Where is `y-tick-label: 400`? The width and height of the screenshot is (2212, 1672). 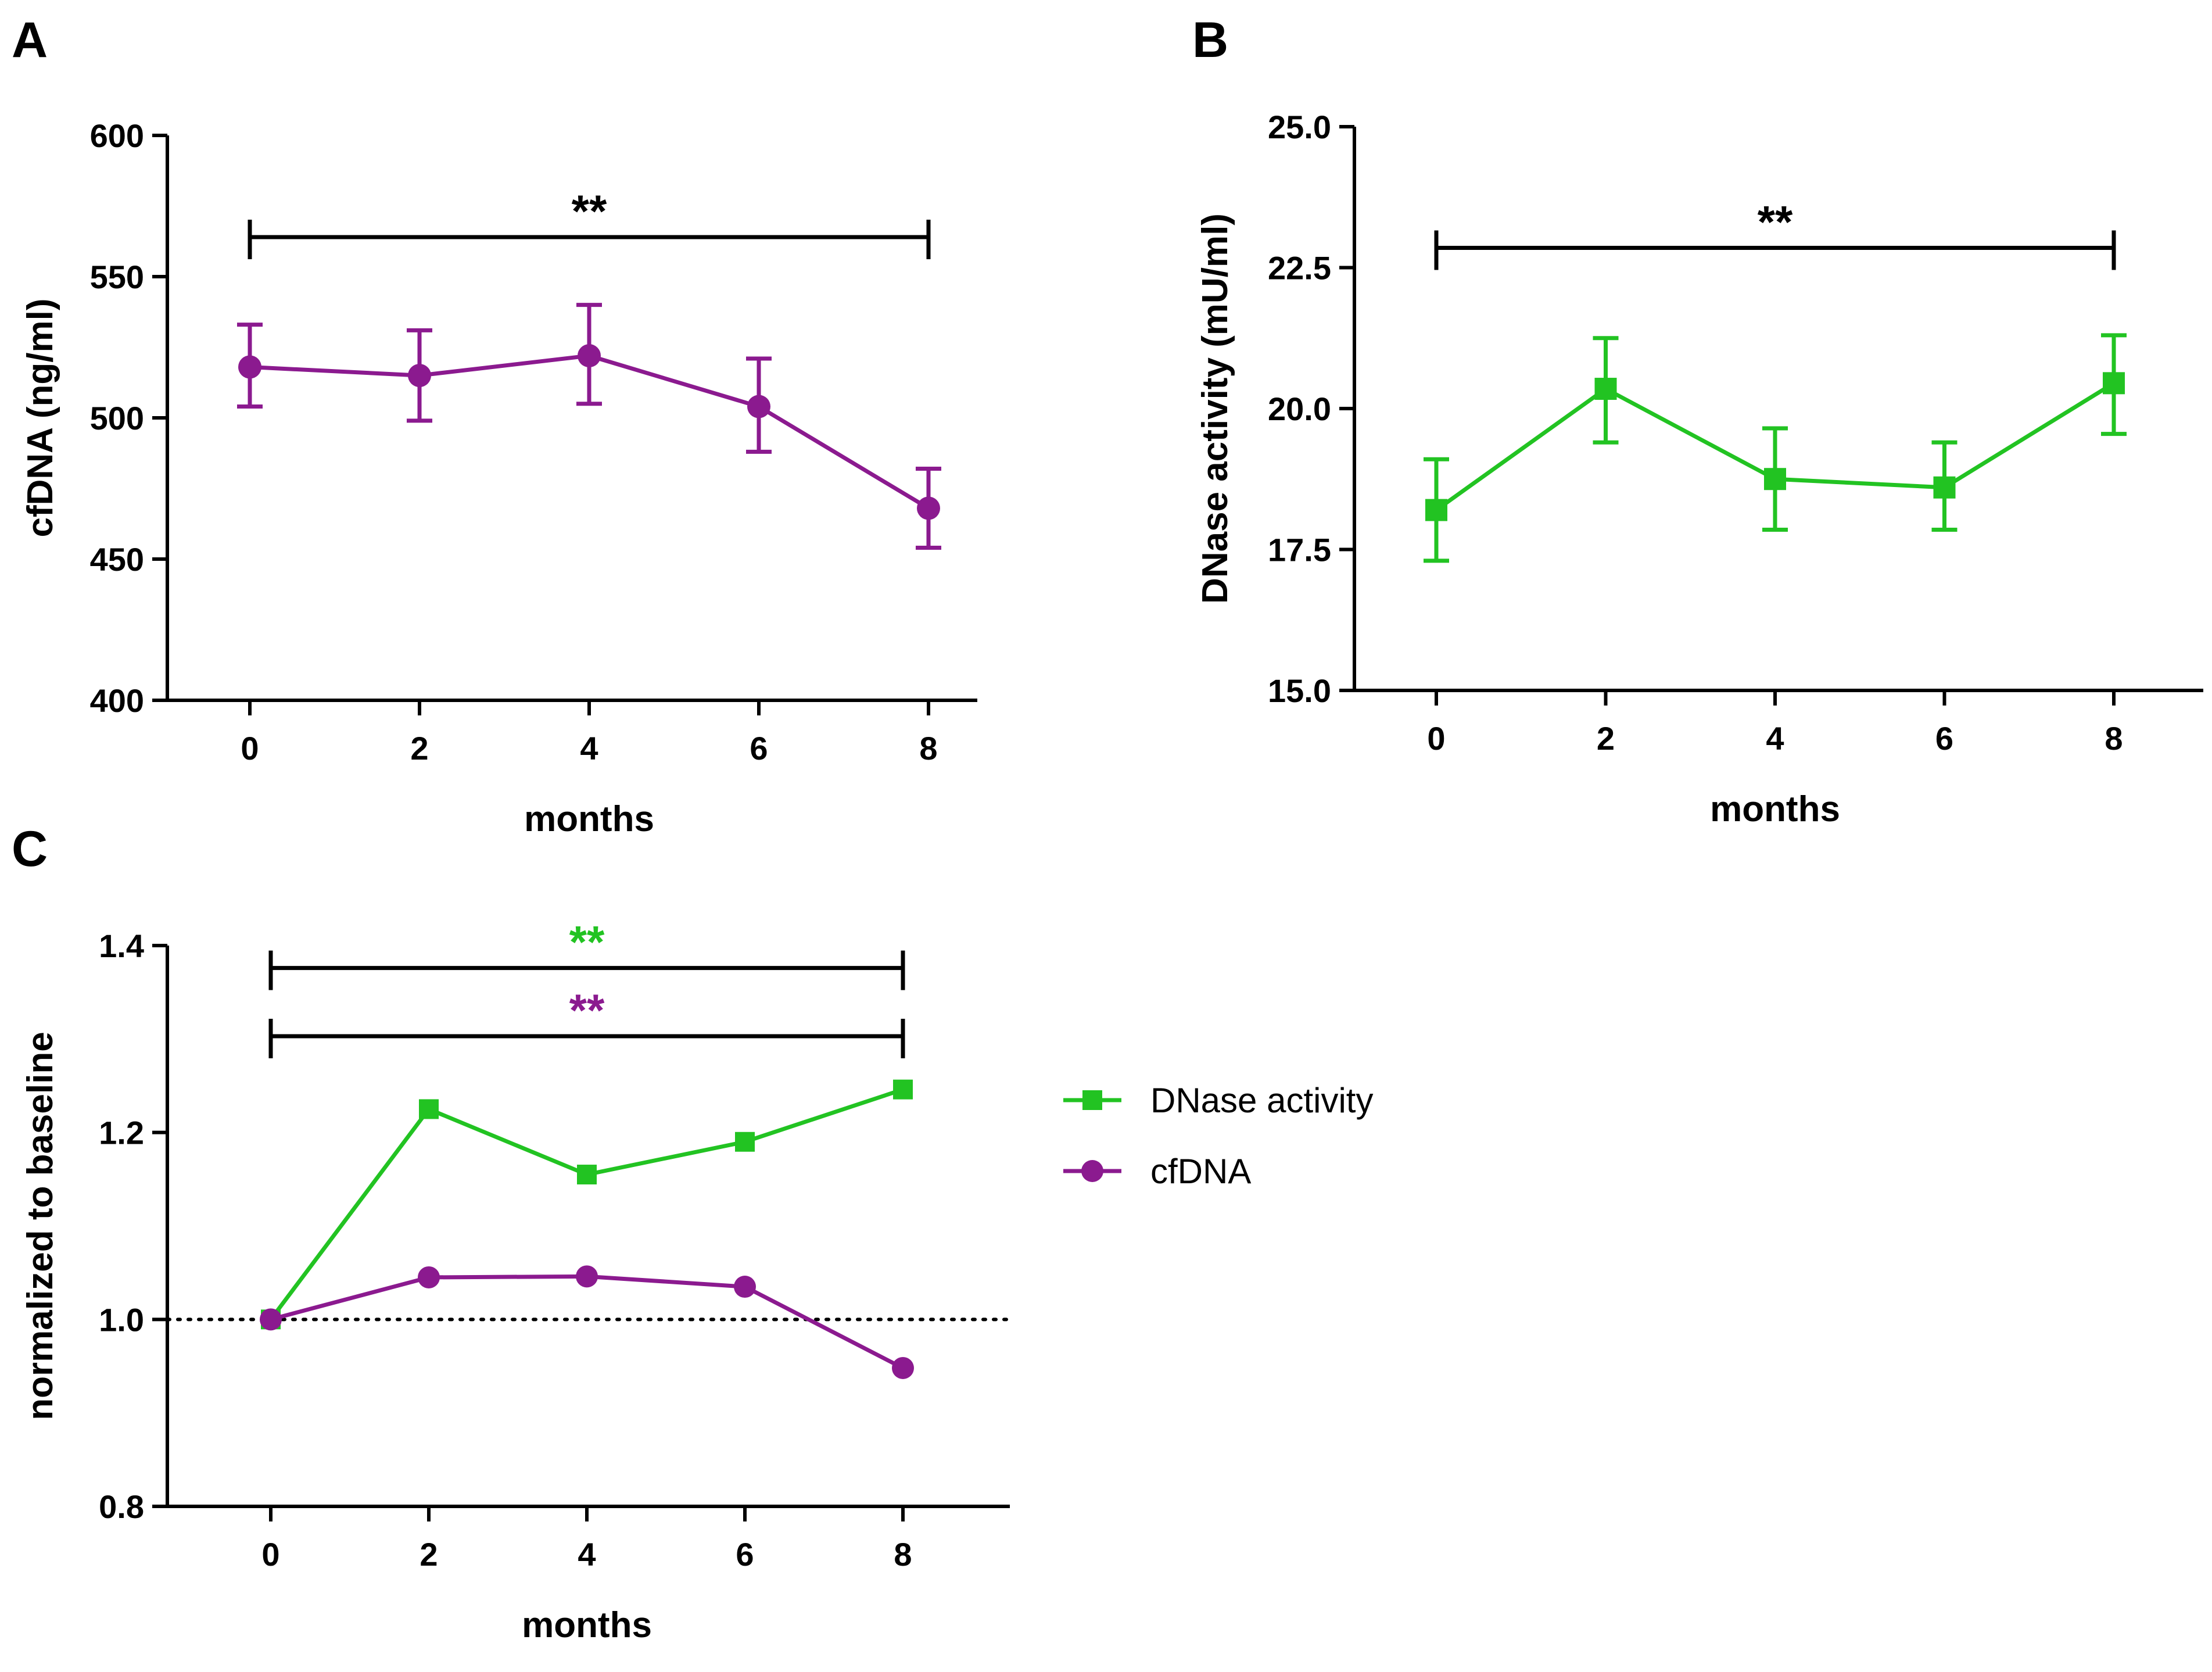 y-tick-label: 400 is located at coordinates (117, 700).